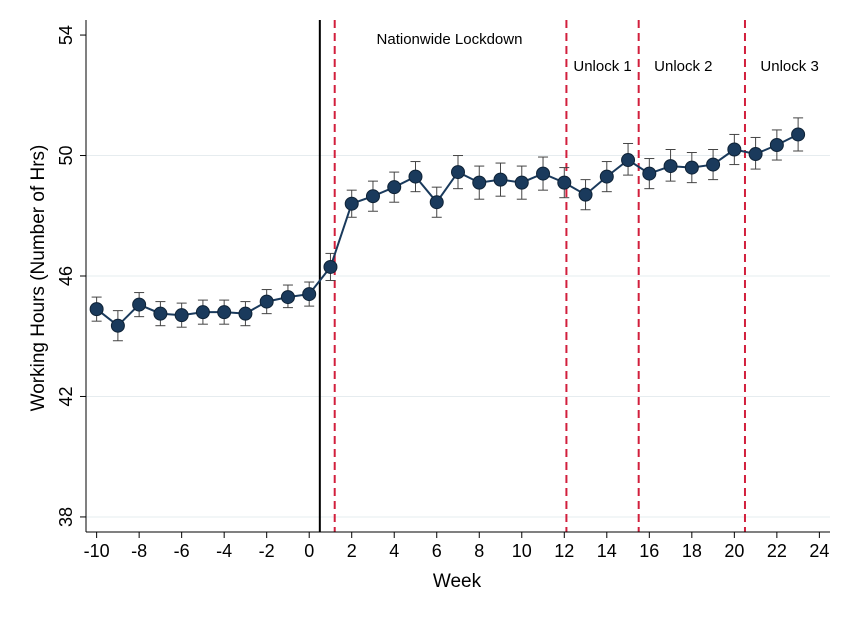  What do you see at coordinates (607, 551) in the screenshot?
I see `x-tick-label: 14` at bounding box center [607, 551].